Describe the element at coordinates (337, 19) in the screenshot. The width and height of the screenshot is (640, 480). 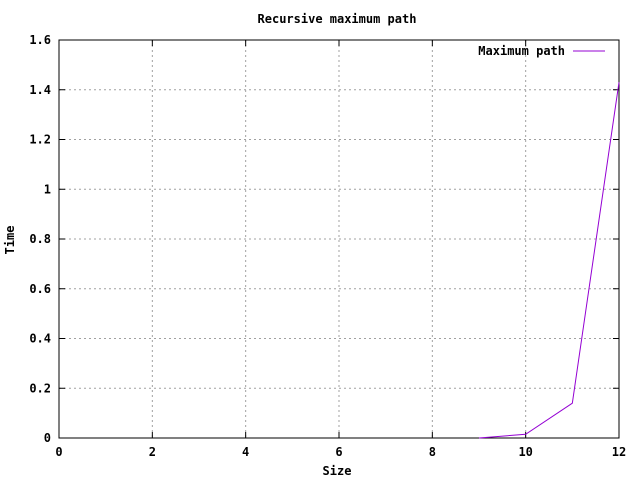
I see `chart-title: Recursive maximum path` at that location.